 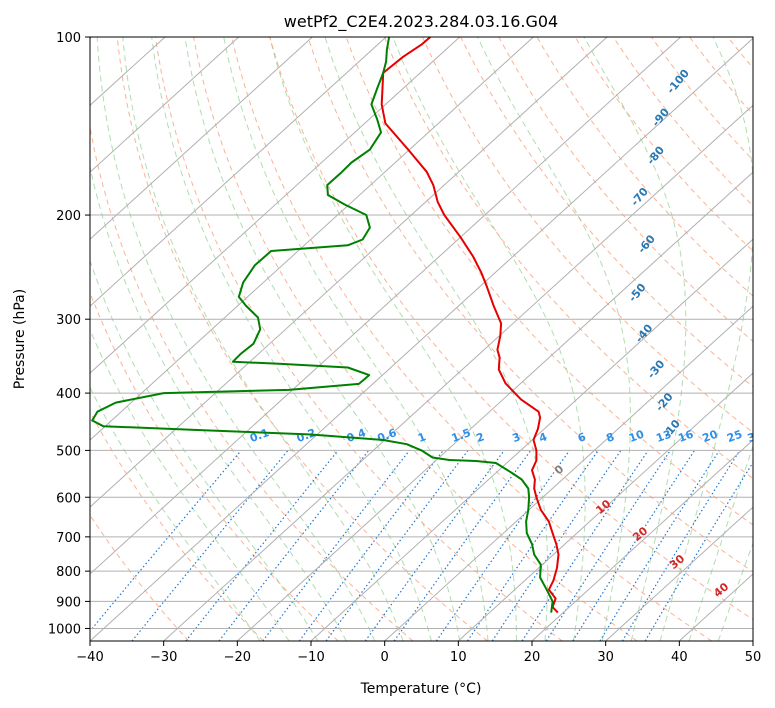 I want to click on mixing-ratio-label: 20, so click(x=710, y=436).